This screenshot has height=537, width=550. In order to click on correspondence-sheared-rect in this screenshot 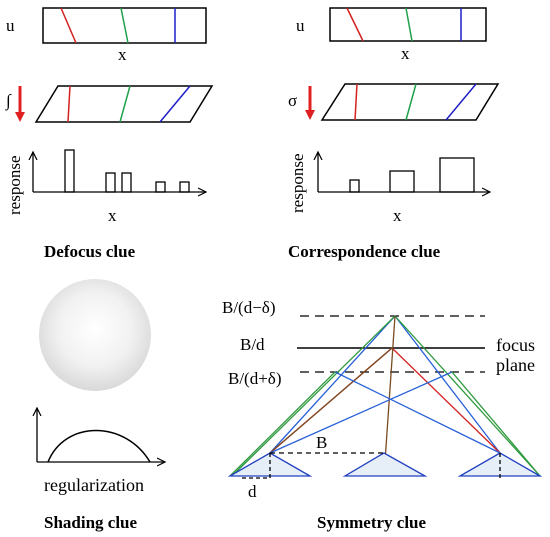, I will do `click(410, 102)`.